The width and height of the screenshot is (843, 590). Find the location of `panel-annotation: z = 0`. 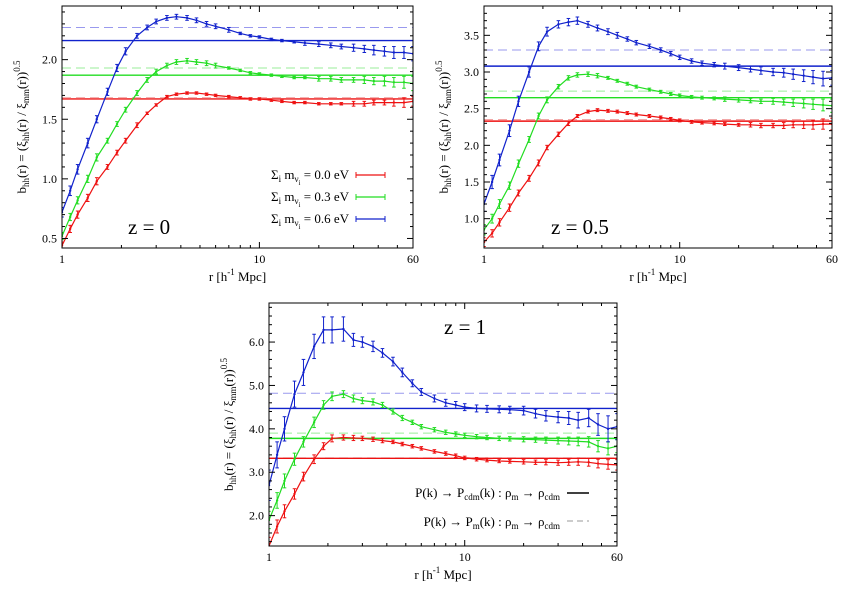

panel-annotation: z = 0 is located at coordinates (149, 227).